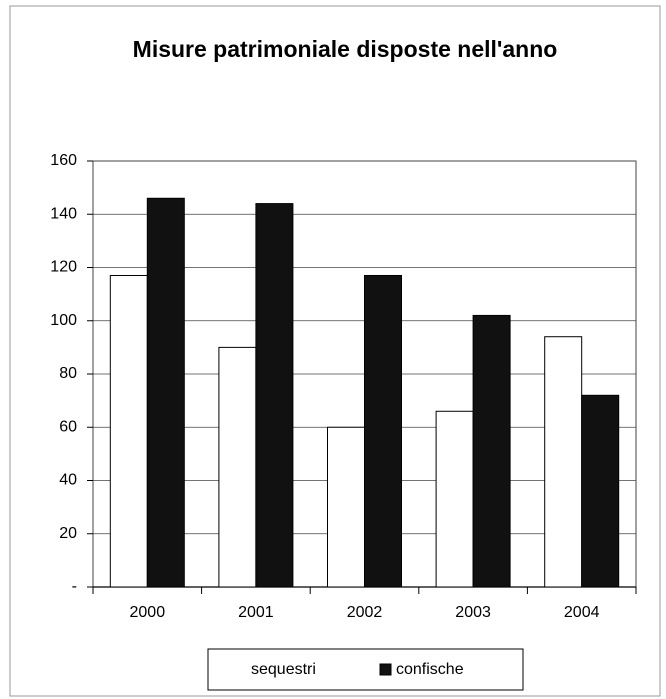 Image resolution: width=666 pixels, height=699 pixels. Describe the element at coordinates (365, 669) in the screenshot. I see `legend-box` at that location.